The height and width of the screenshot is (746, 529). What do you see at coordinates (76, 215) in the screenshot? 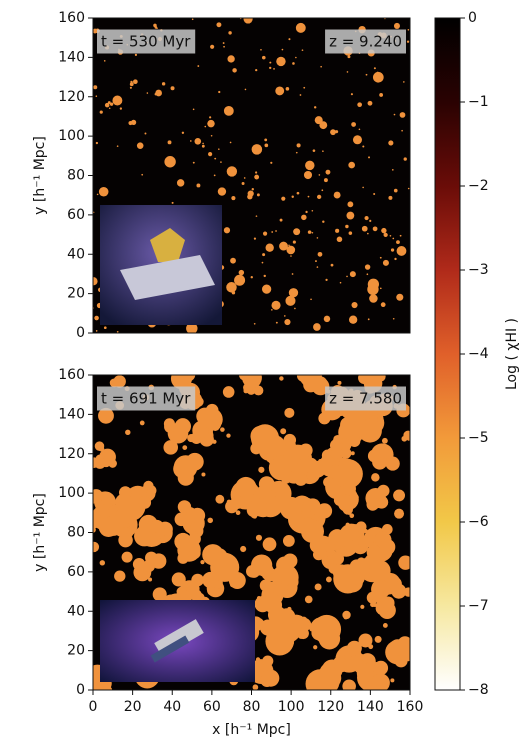
I see `y-tick-label: 60` at bounding box center [76, 215].